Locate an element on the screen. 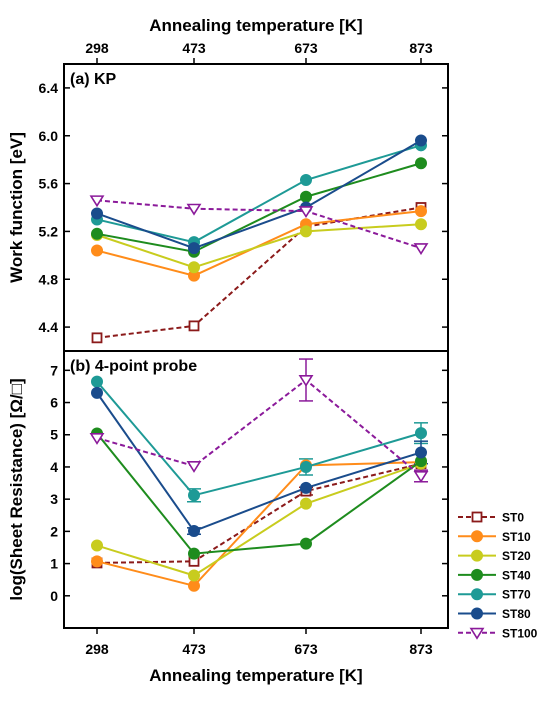  y-tick-label: 4.4 is located at coordinates (49, 327).